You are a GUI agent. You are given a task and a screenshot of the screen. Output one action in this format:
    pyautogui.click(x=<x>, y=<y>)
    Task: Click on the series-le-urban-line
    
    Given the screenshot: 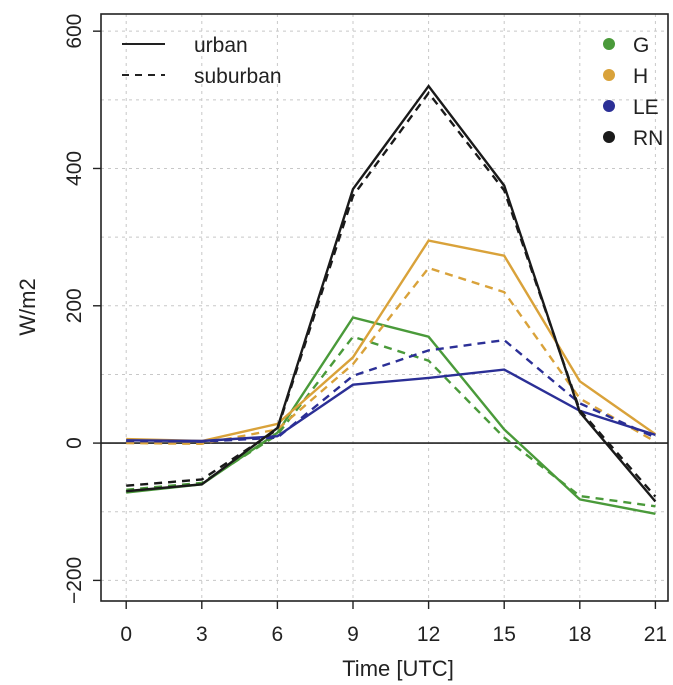 What is the action you would take?
    pyautogui.click(x=391, y=405)
    